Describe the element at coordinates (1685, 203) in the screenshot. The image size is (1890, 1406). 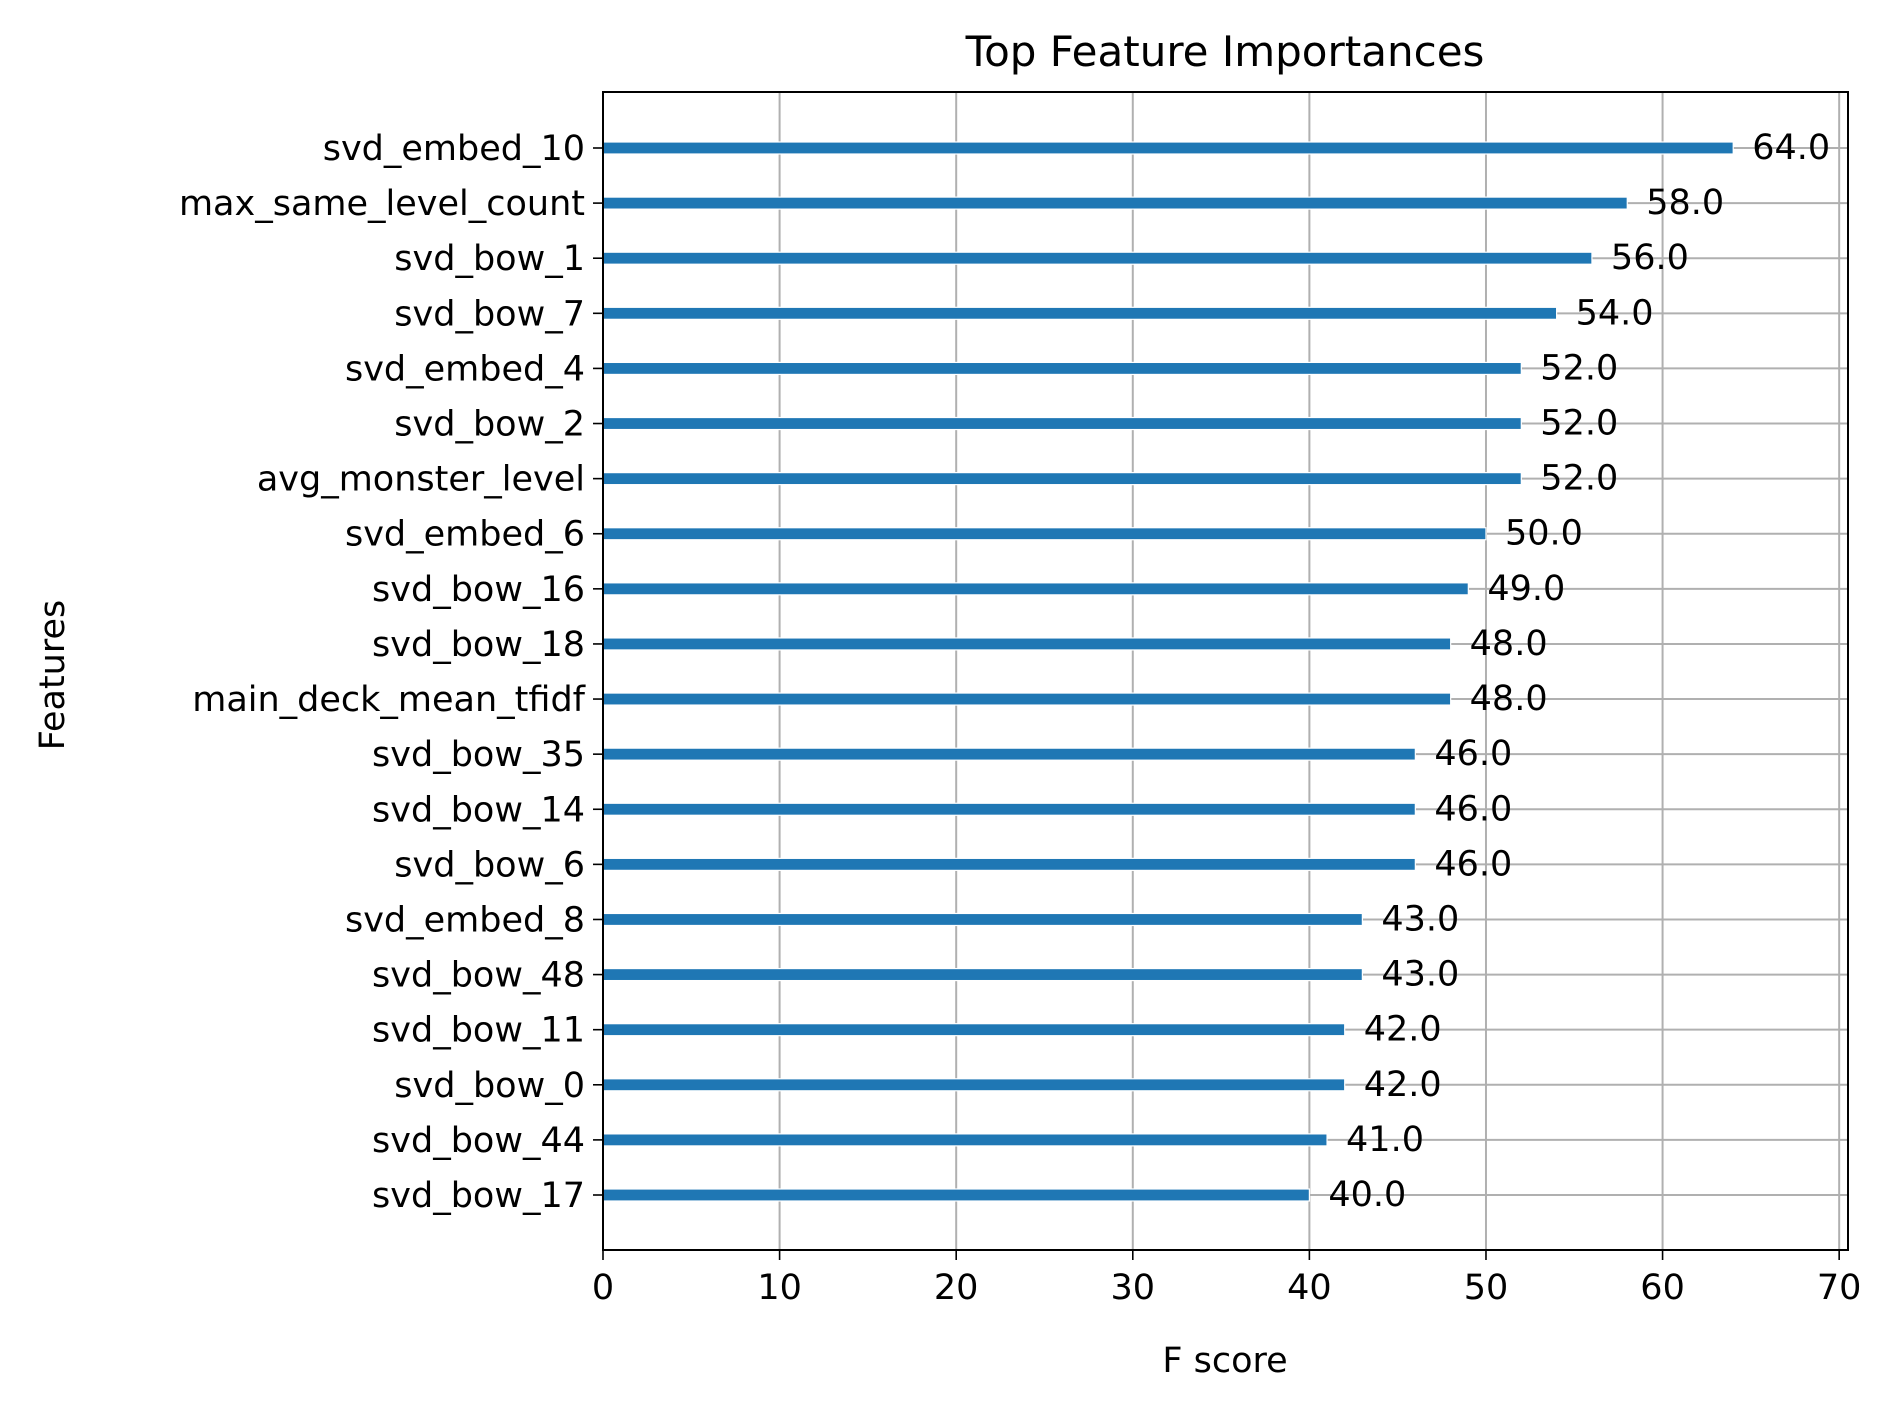
I see `data-label: 58.0` at that location.